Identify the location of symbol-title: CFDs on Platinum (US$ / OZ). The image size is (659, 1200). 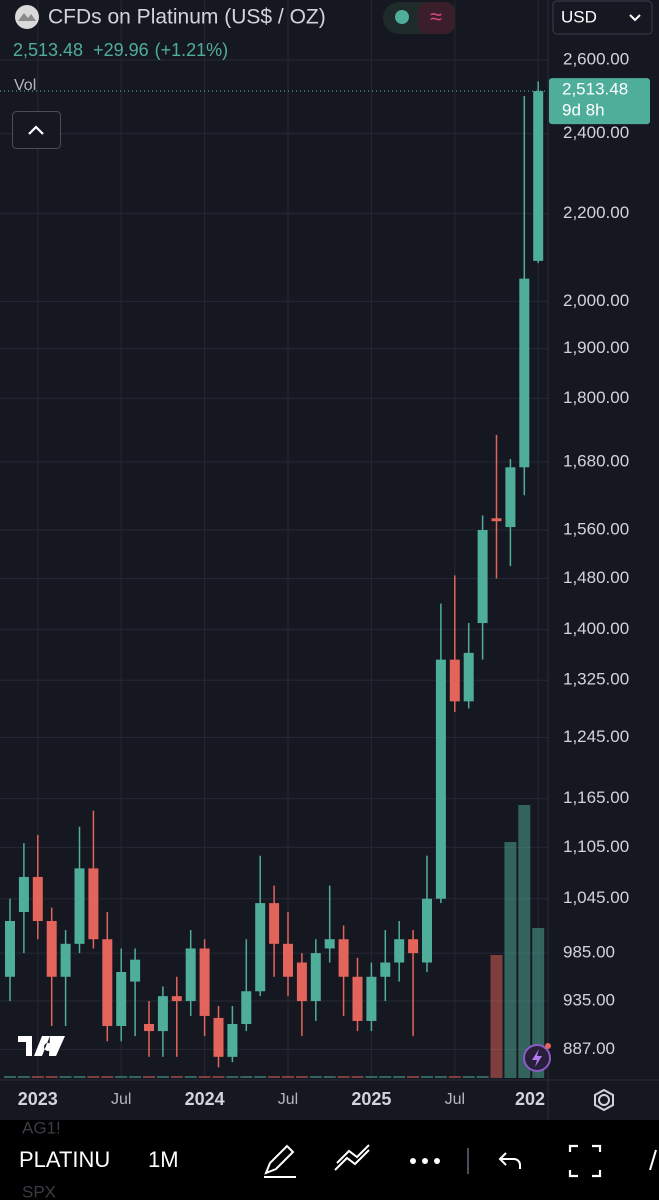
(187, 17).